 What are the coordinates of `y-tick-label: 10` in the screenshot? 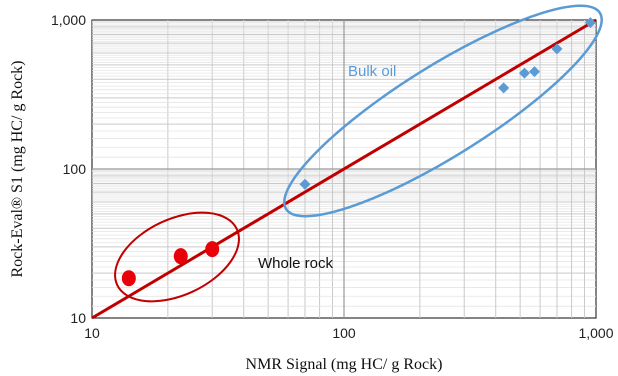 It's located at (78, 318).